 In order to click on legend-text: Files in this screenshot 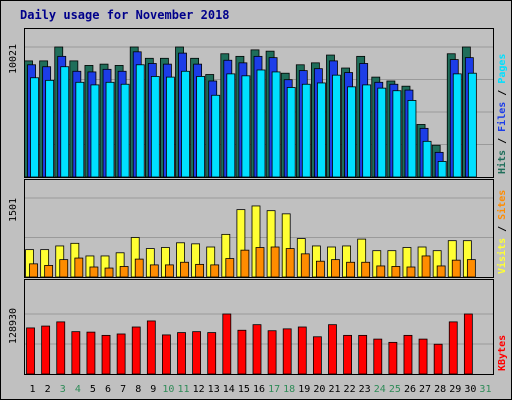, I will do `click(502, 117)`.